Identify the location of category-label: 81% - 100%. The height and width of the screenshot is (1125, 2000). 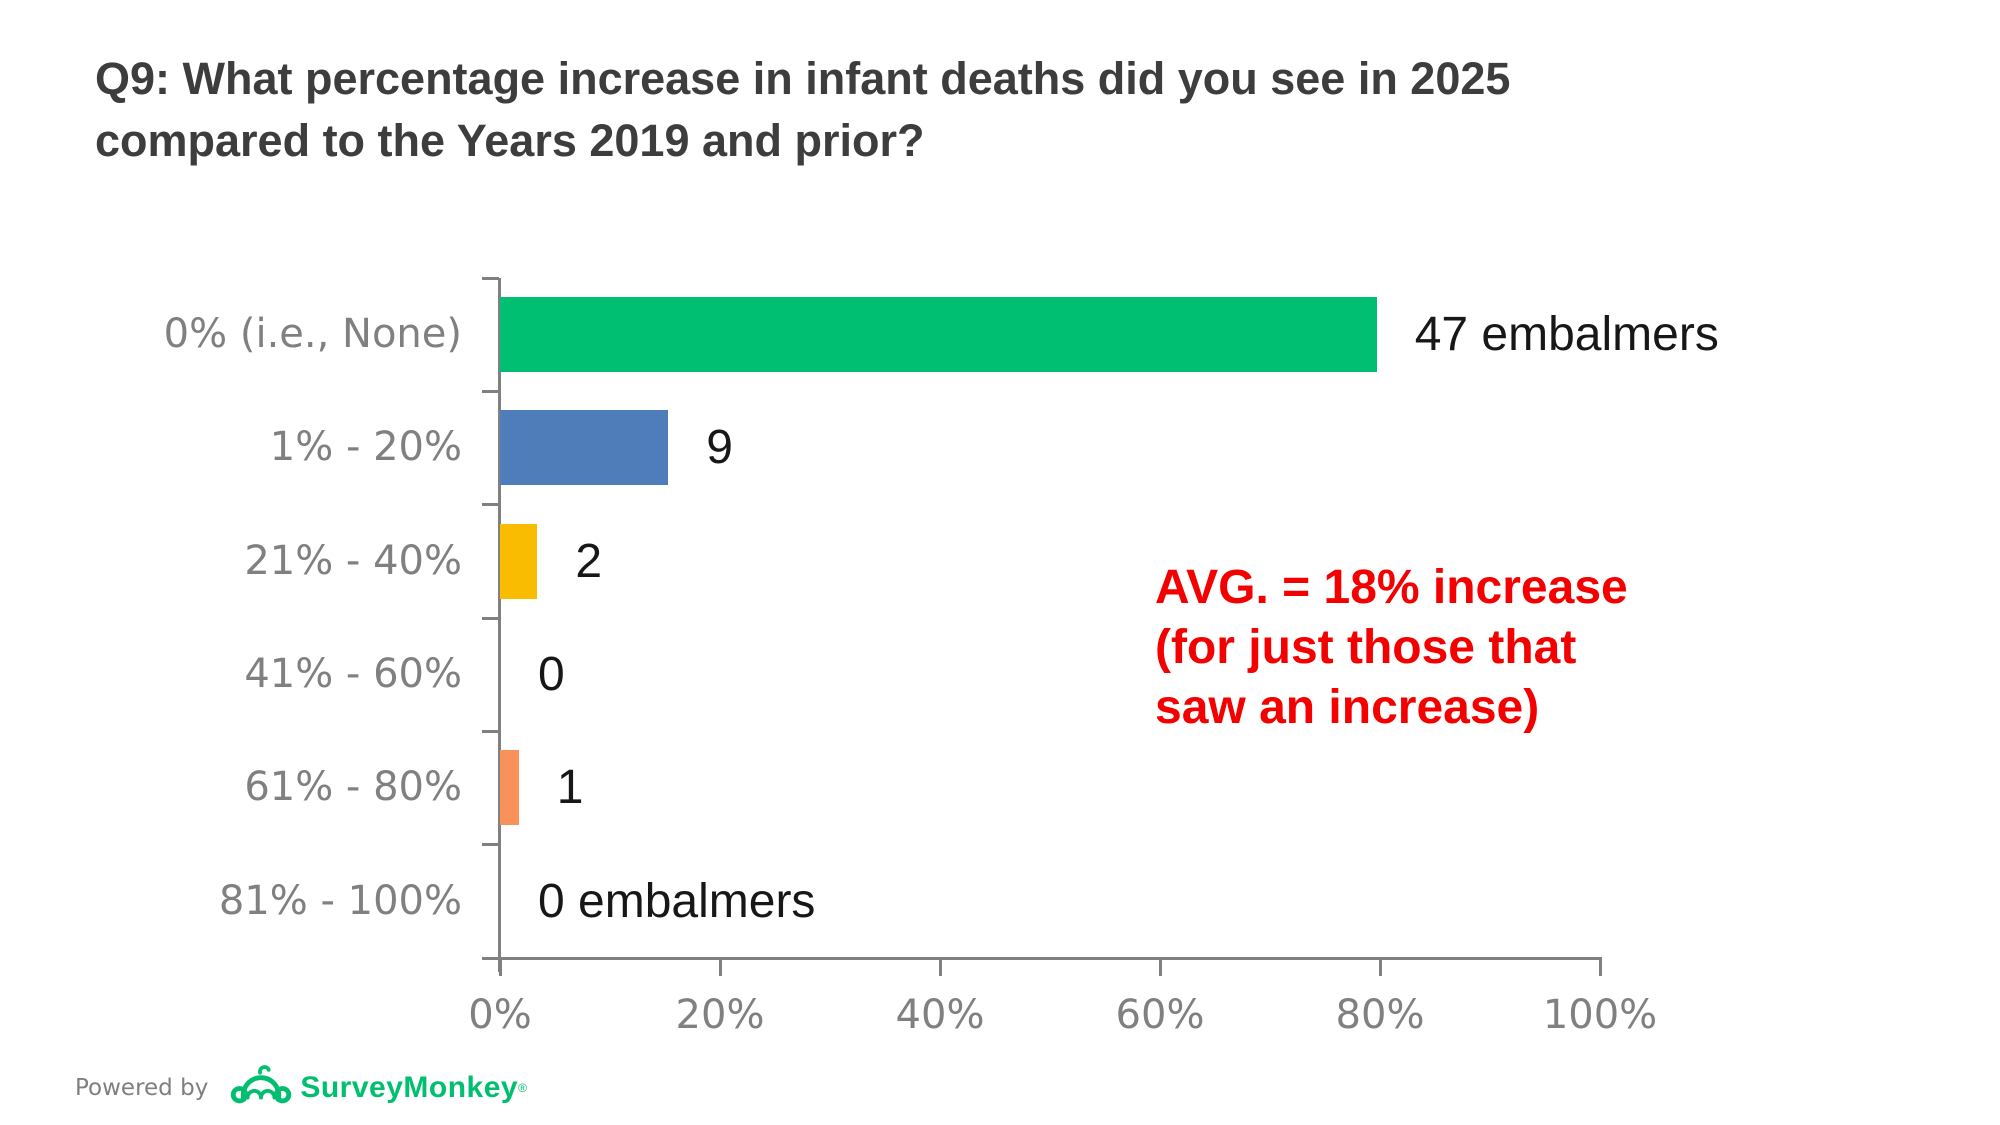
(340, 900).